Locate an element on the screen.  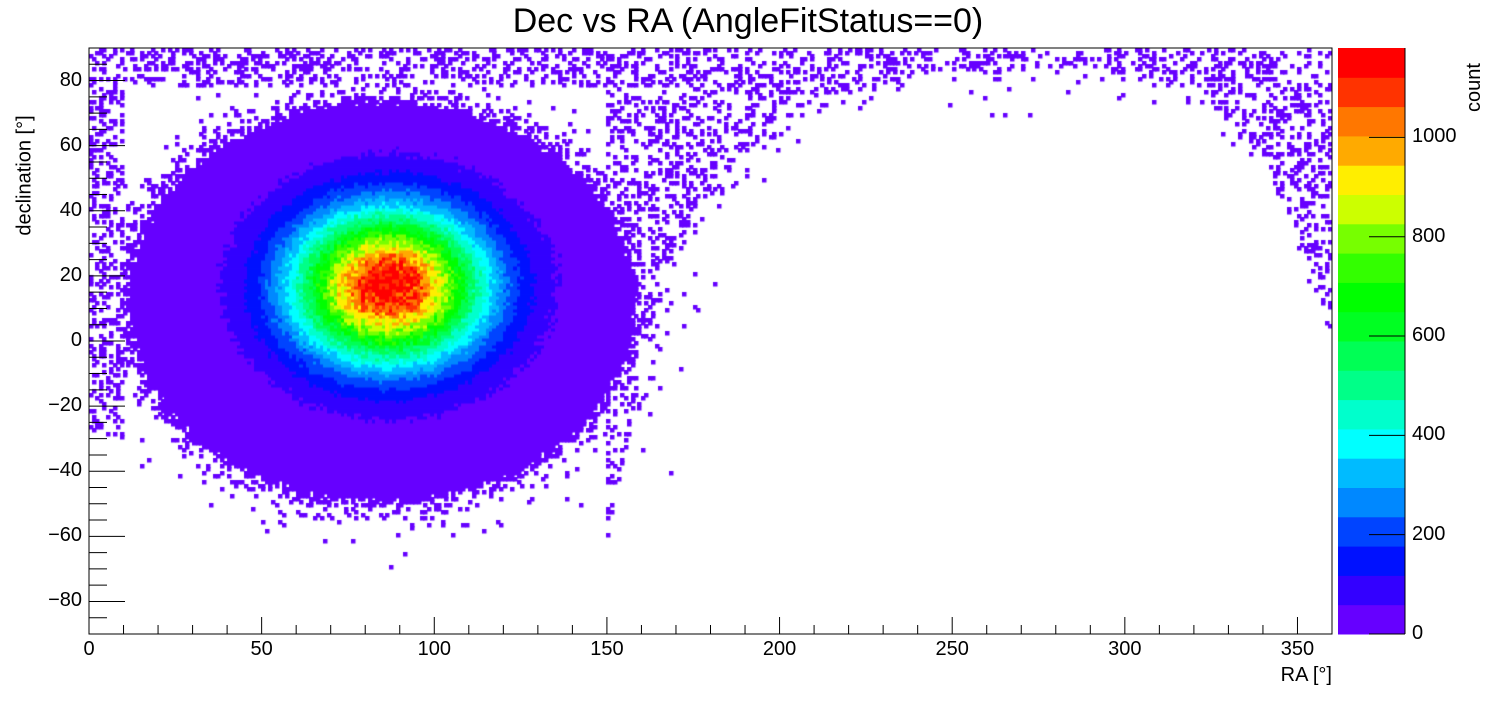
z-tick-label: 0 is located at coordinates (1418, 633).